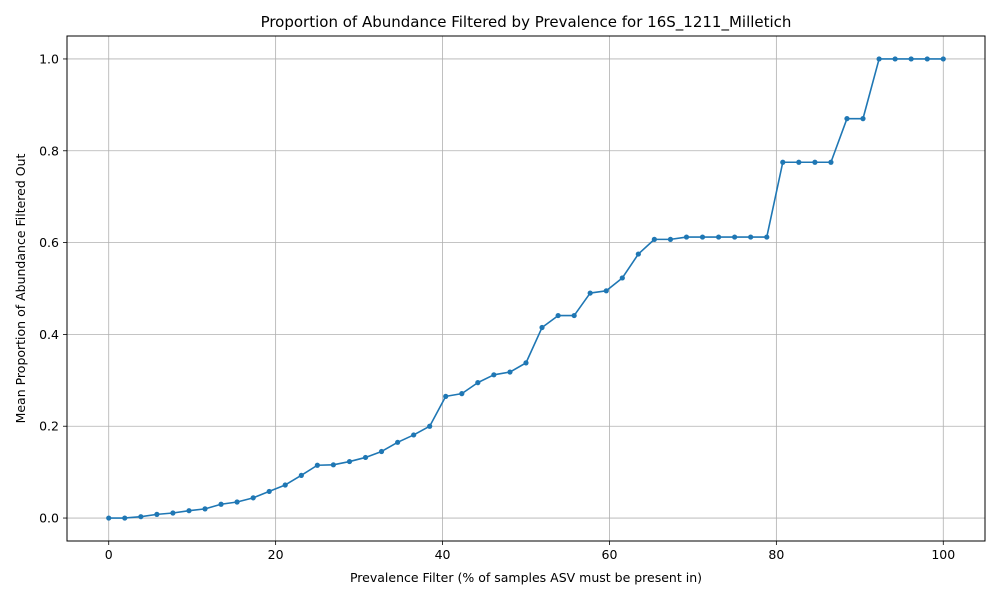  Describe the element at coordinates (109, 554) in the screenshot. I see `x-tick-label: 0` at that location.